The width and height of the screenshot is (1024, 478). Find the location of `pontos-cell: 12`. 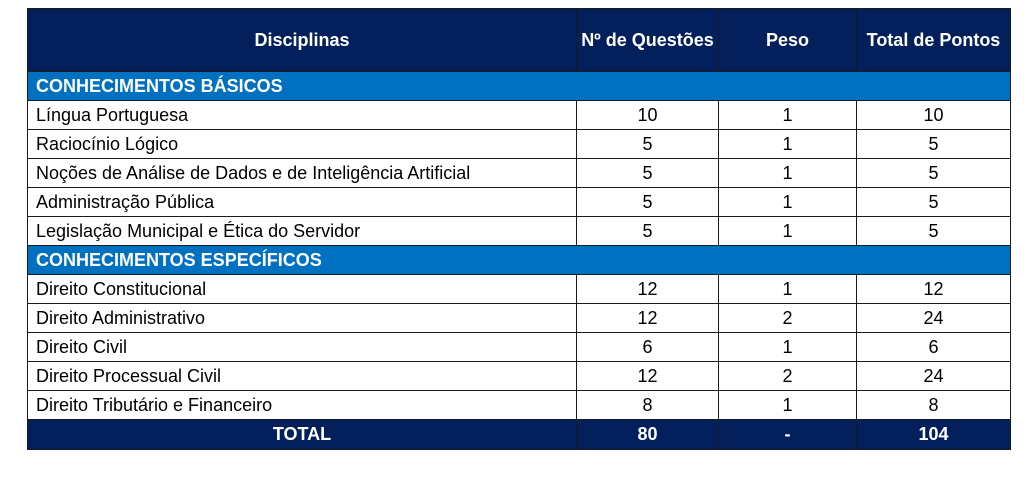

pontos-cell: 12 is located at coordinates (933, 289).